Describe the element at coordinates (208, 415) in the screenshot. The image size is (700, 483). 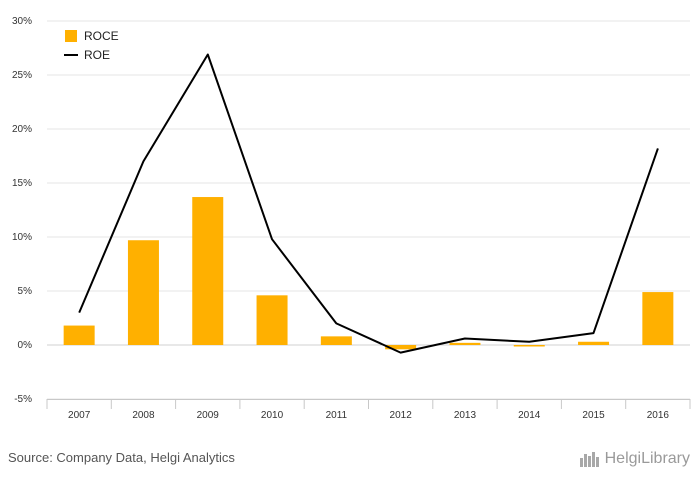
I see `x-tick-label: 2009` at that location.